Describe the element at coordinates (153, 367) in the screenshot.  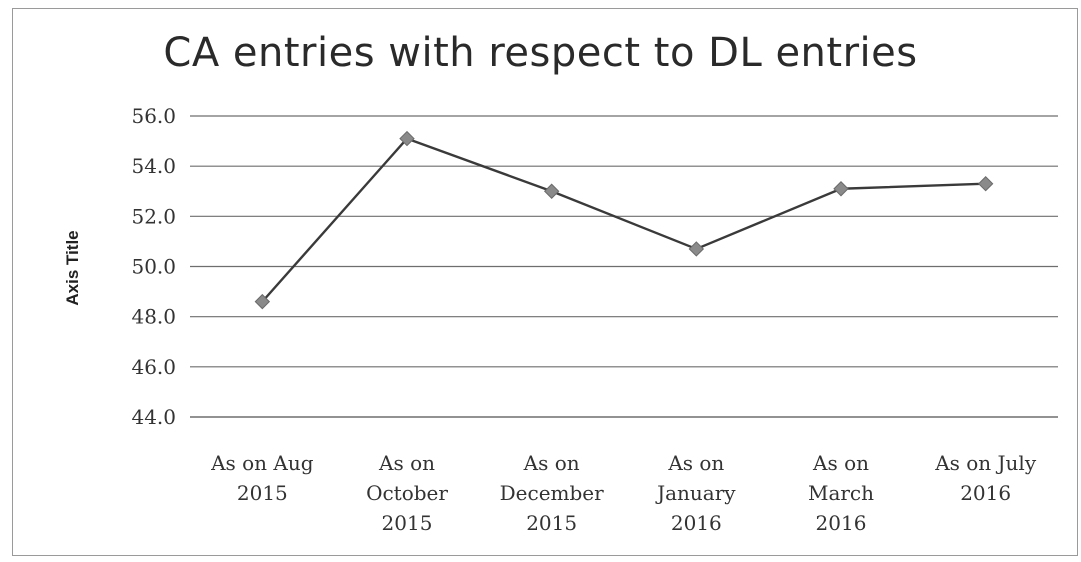
I see `y-tick-label: 46.0` at that location.